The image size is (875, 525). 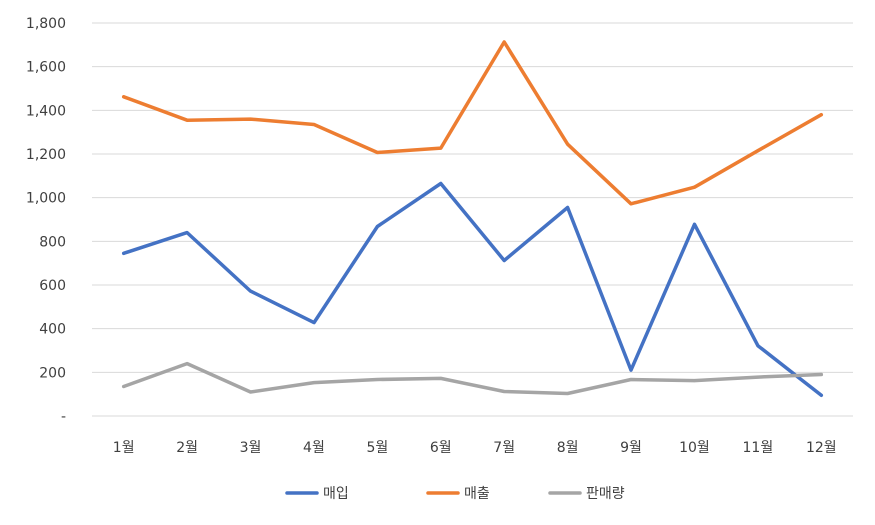 I want to click on legend: 매입 매출 판매량, so click(x=455, y=494).